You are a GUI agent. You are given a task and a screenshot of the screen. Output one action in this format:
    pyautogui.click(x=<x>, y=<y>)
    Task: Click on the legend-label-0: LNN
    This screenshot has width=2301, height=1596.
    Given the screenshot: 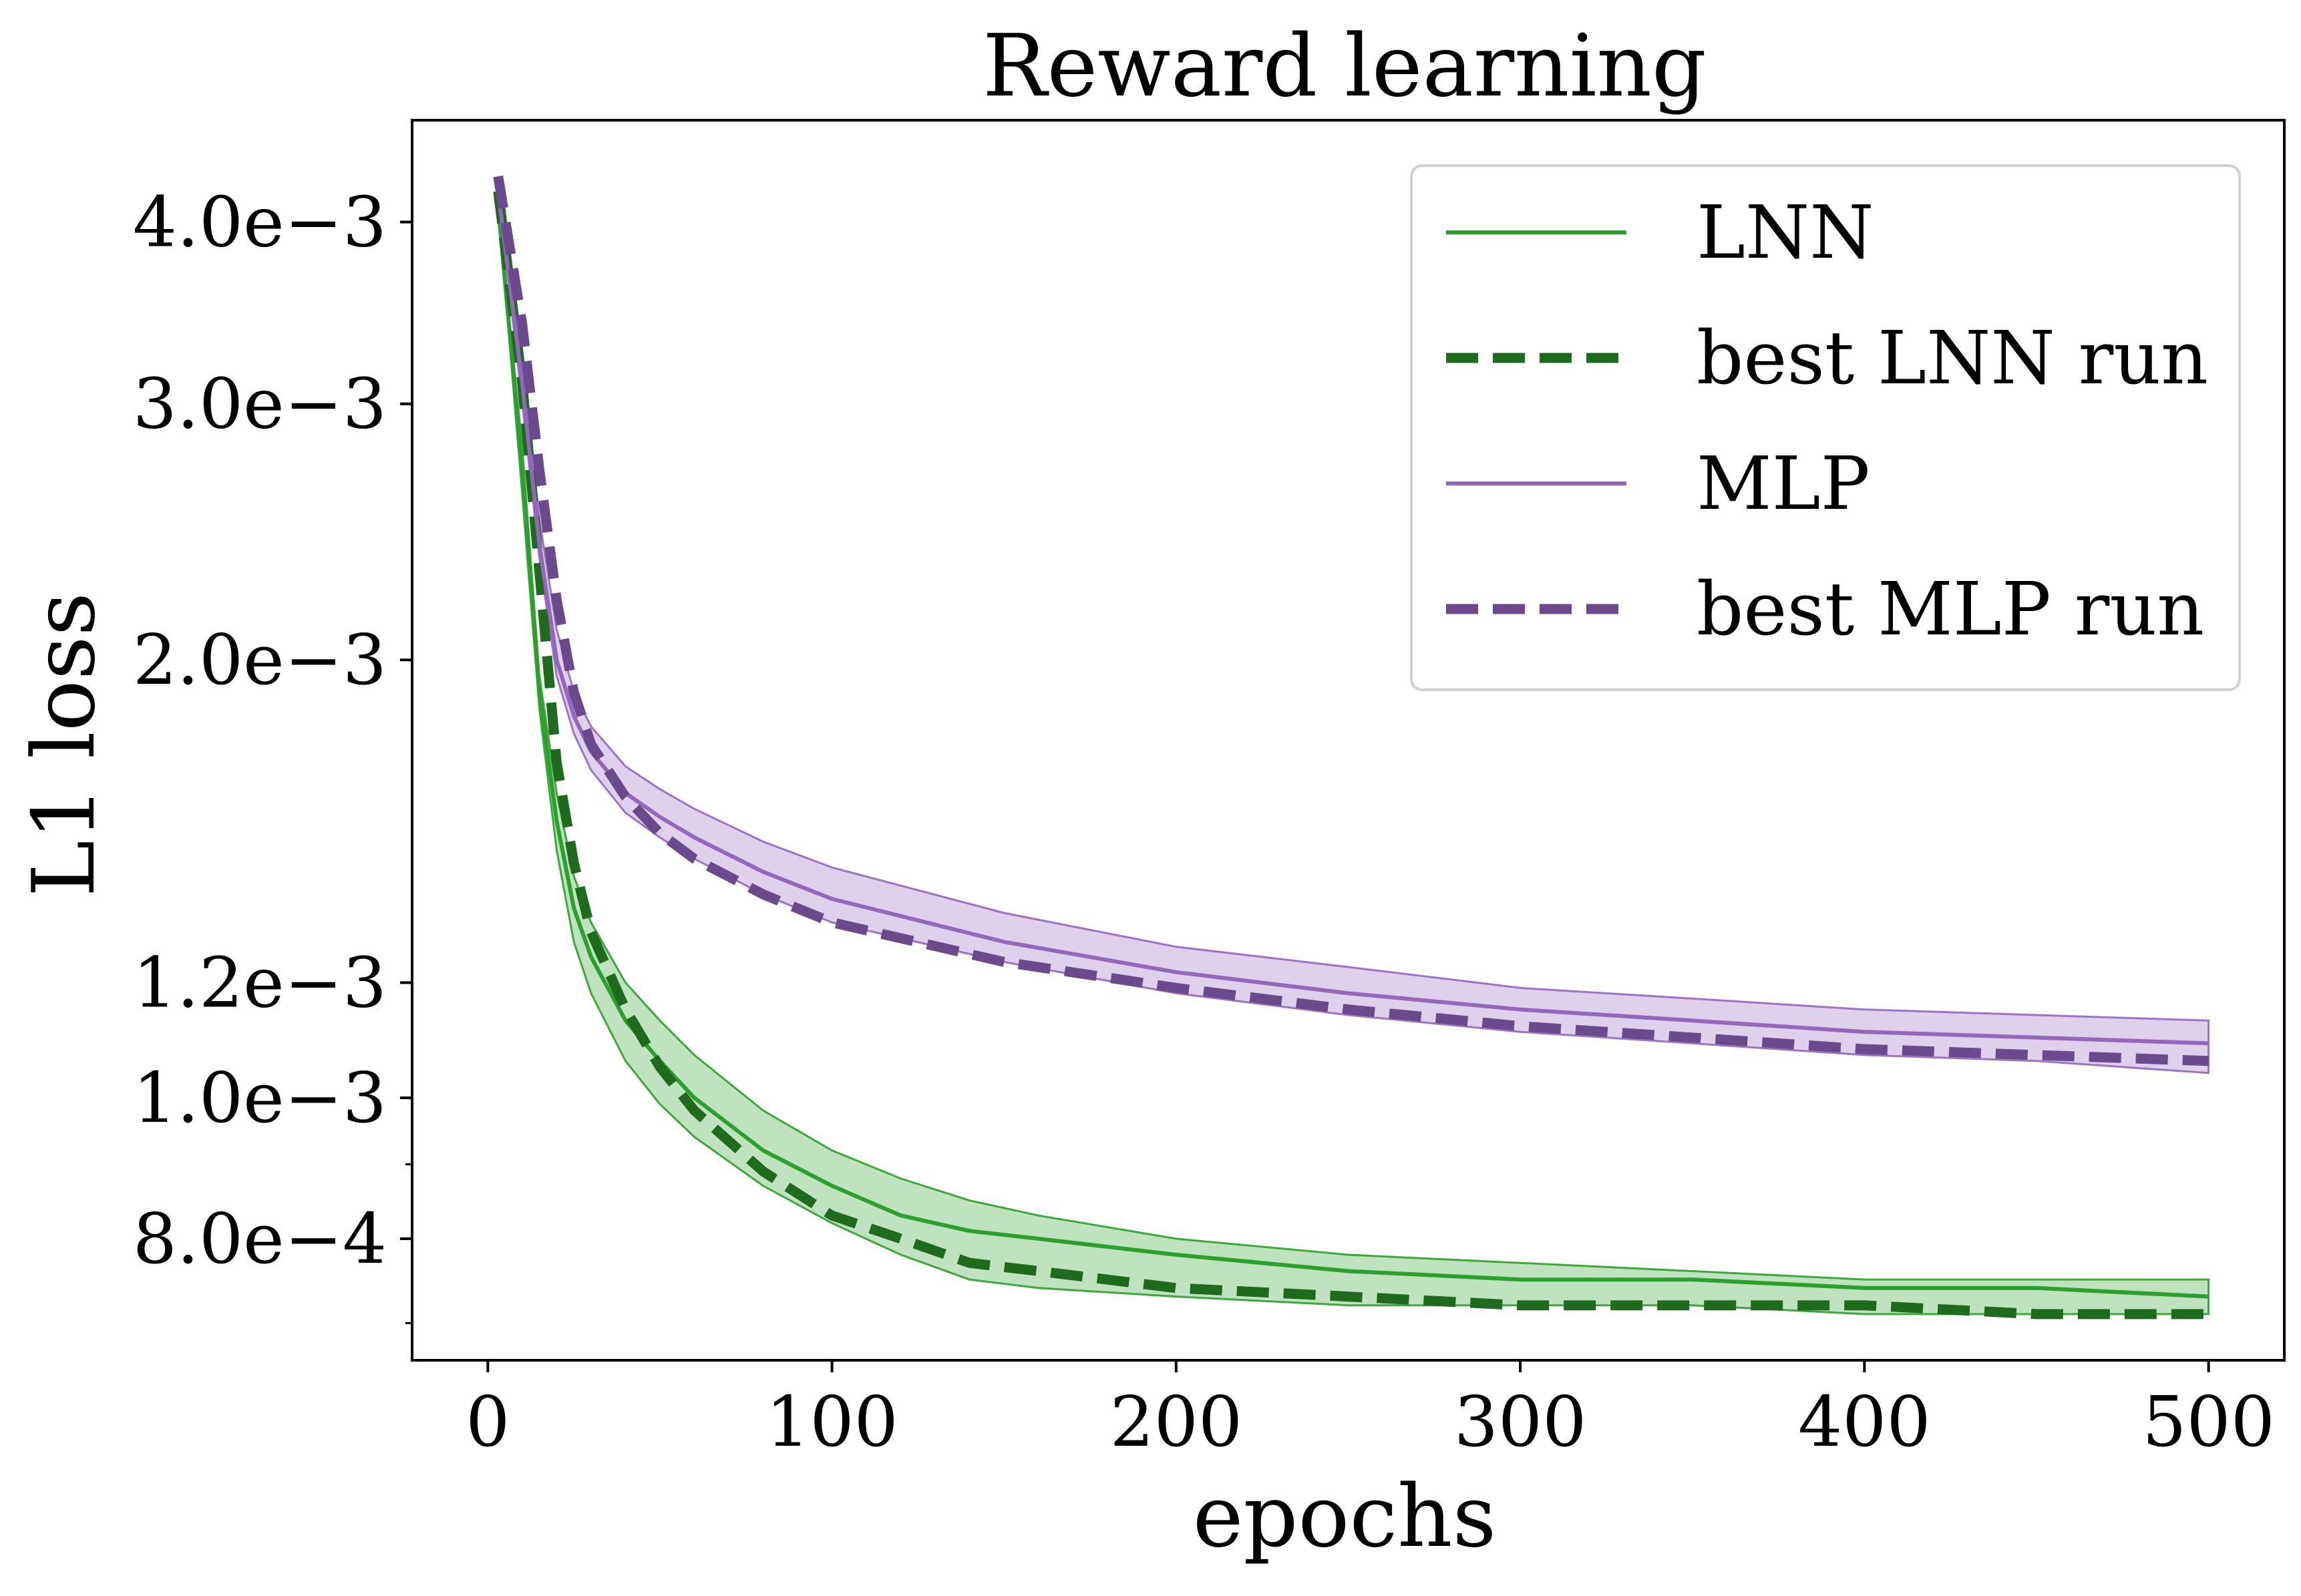 What is the action you would take?
    pyautogui.click(x=1785, y=233)
    